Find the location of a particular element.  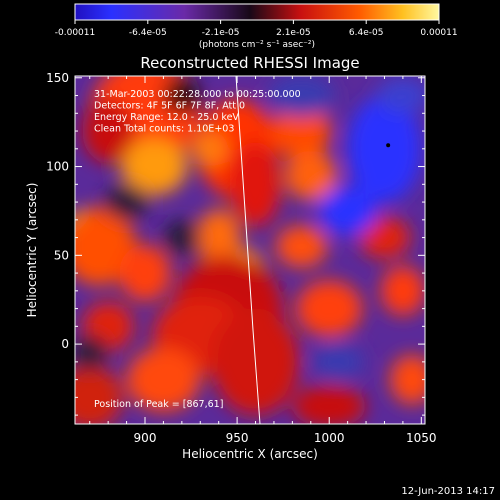

chart-title: Reconstructed RHESSI Image is located at coordinates (249, 63).